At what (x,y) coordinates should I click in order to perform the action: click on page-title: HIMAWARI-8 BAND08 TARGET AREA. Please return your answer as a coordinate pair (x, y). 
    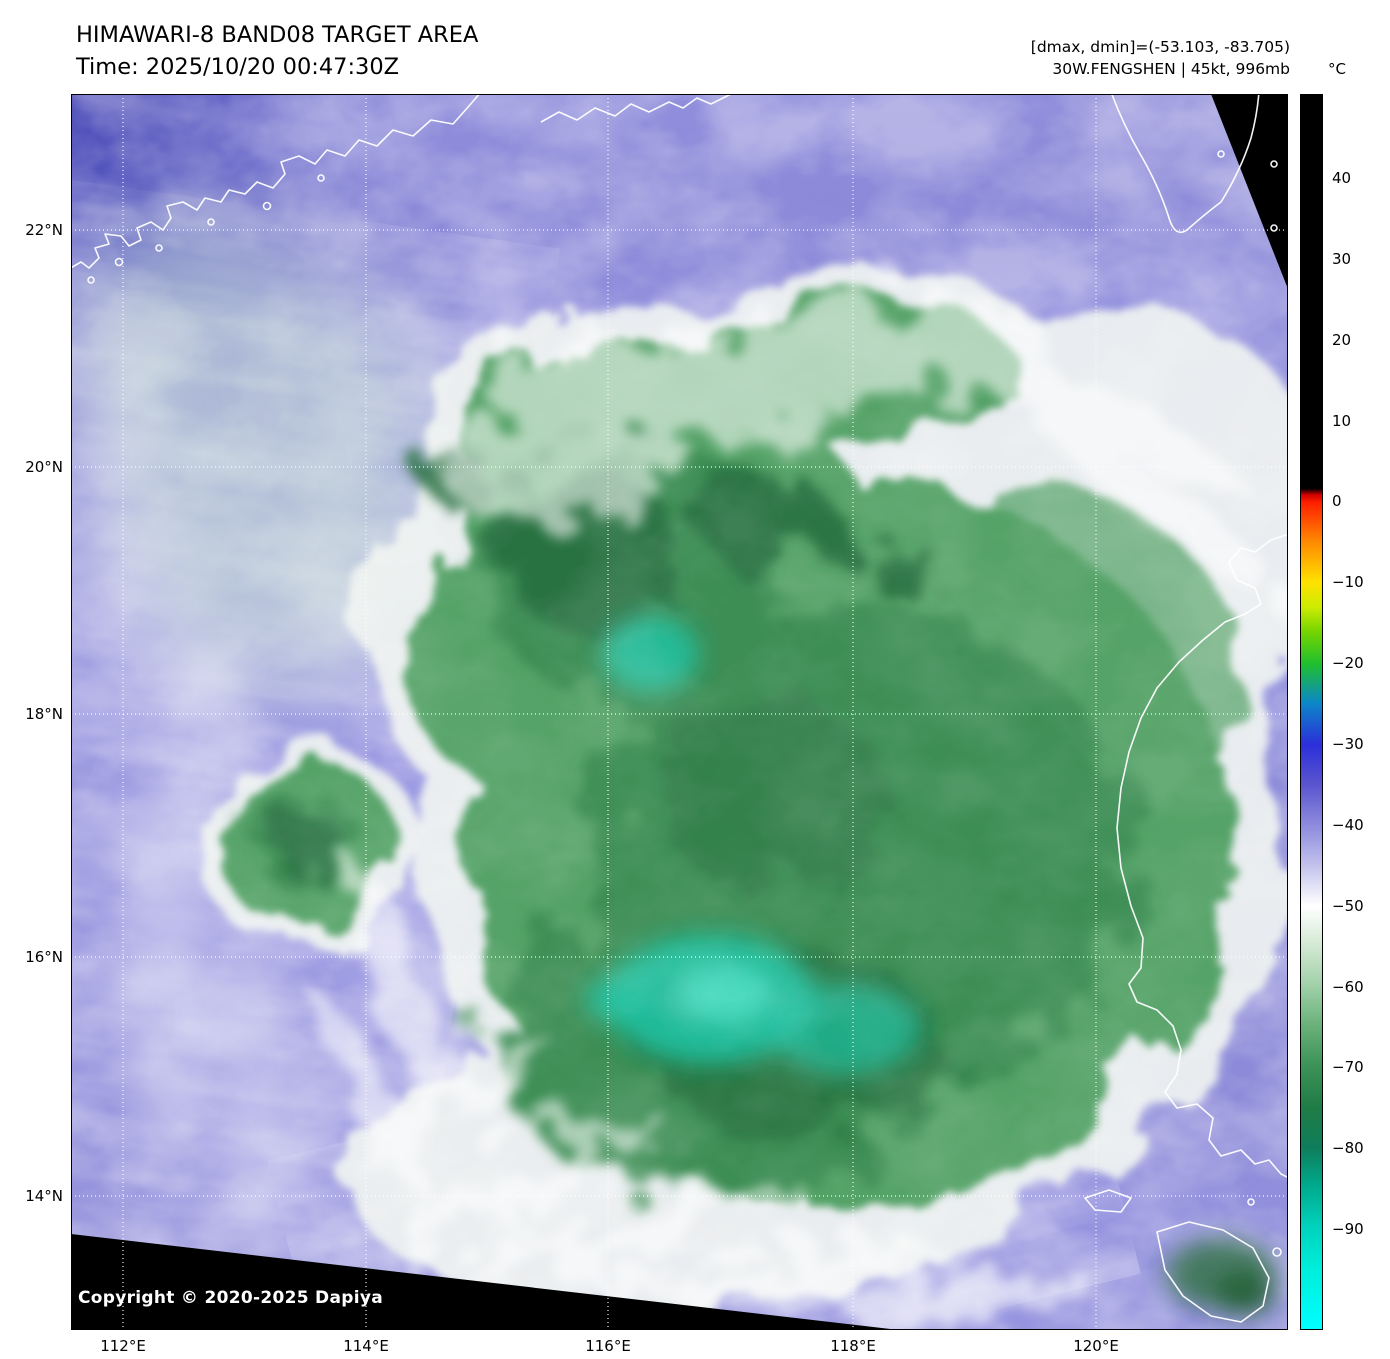
    Looking at the image, I should click on (277, 35).